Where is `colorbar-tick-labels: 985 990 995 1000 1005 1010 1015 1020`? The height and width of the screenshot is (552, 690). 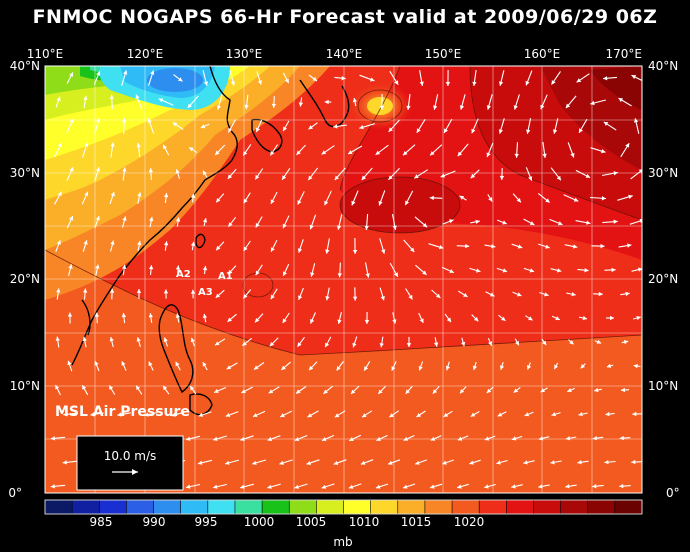 colorbar-tick-labels: 985 990 995 1000 1005 1010 1015 1020 is located at coordinates (287, 522).